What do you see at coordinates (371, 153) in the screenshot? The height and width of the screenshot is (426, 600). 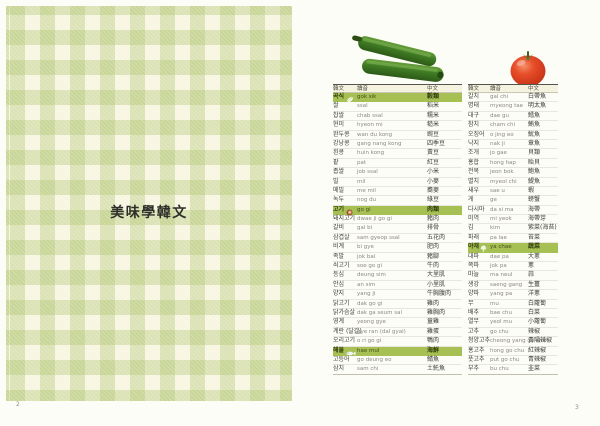 I see `pronunciation: huin kong` at bounding box center [371, 153].